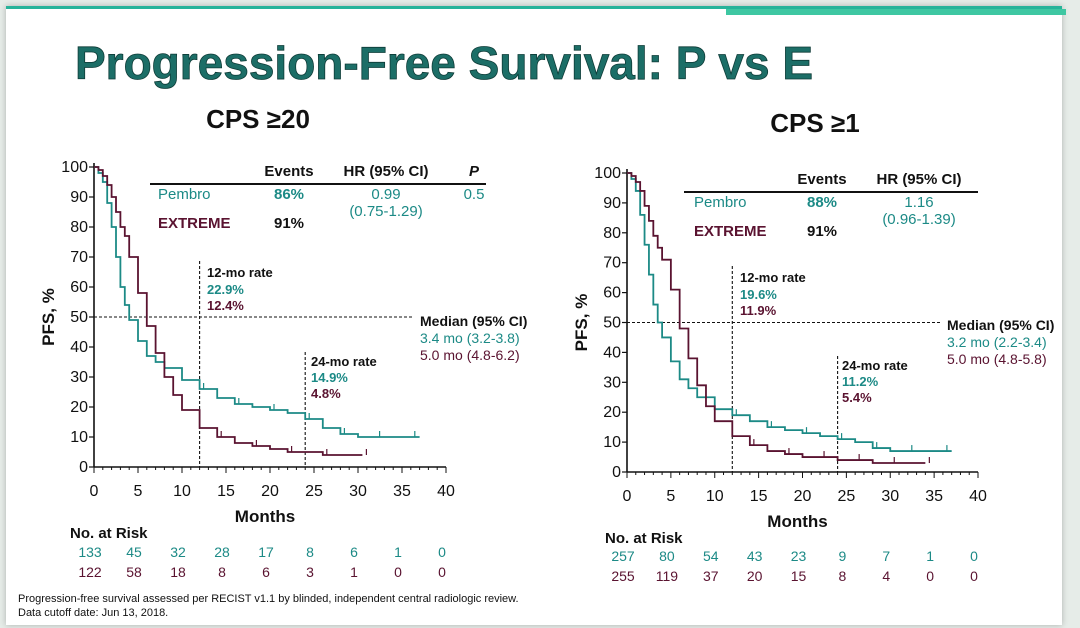 The width and height of the screenshot is (1080, 628). I want to click on risk-pembro-value: 1, so click(930, 556).